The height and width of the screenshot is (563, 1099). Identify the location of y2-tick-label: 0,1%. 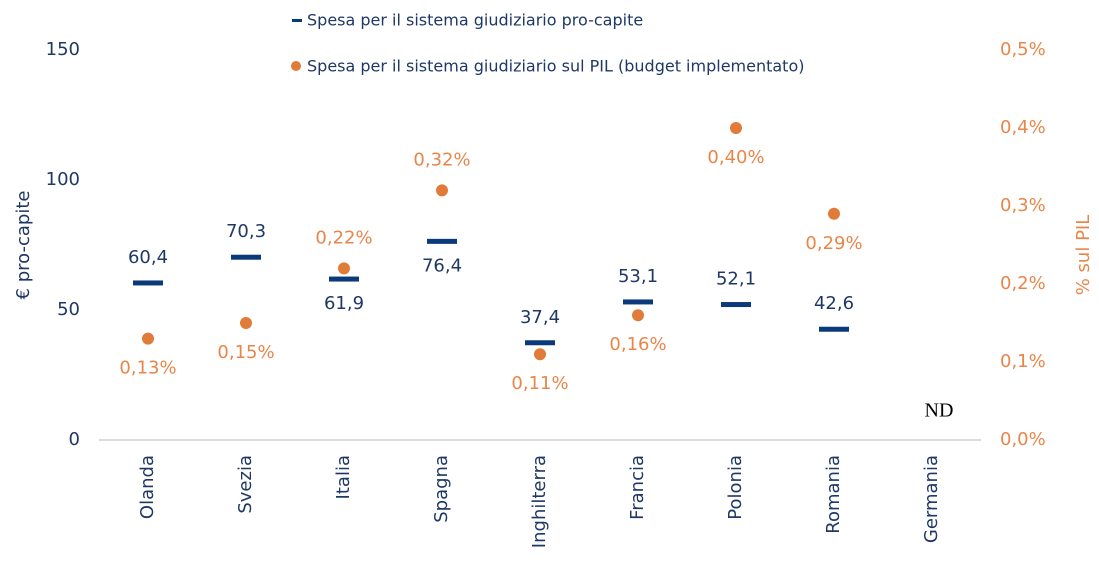
(1023, 361).